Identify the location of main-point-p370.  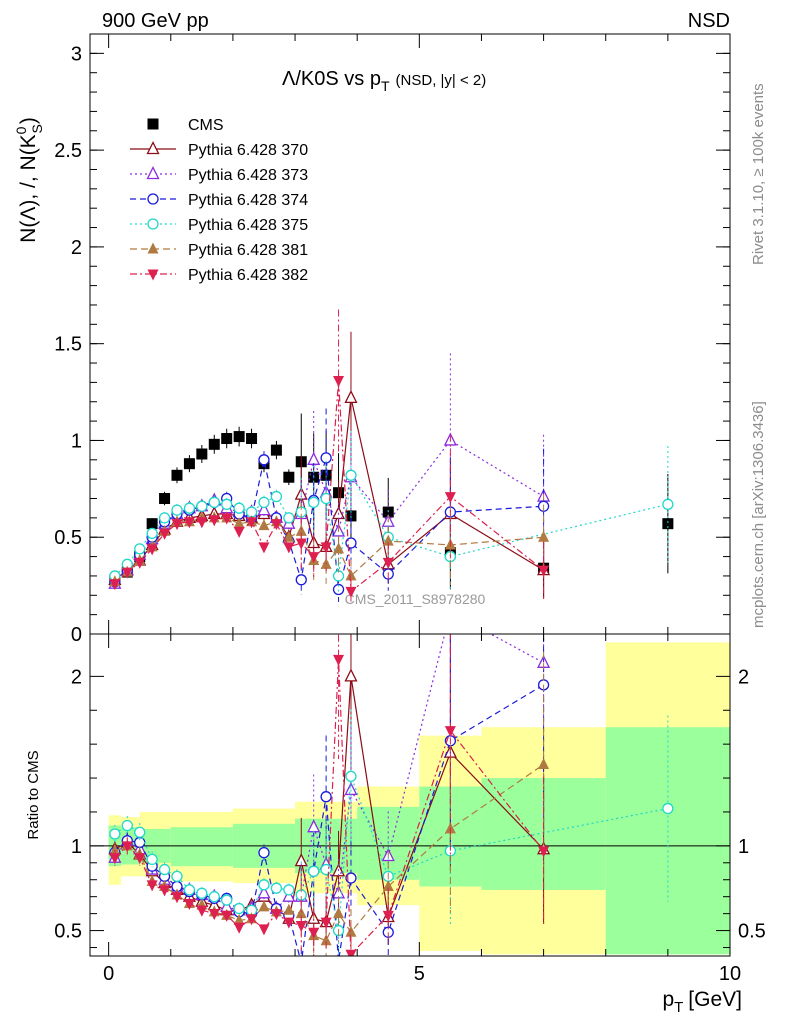
(351, 396).